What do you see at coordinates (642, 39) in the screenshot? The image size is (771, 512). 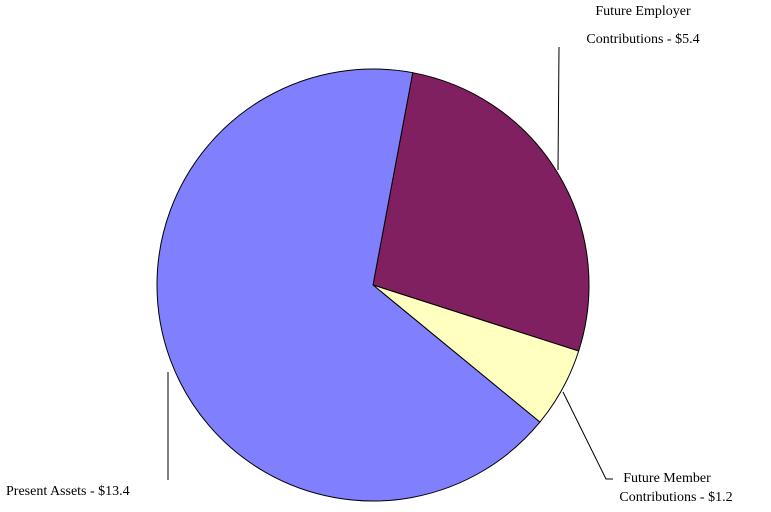 I see `data-label: Contributions - $5.4` at bounding box center [642, 39].